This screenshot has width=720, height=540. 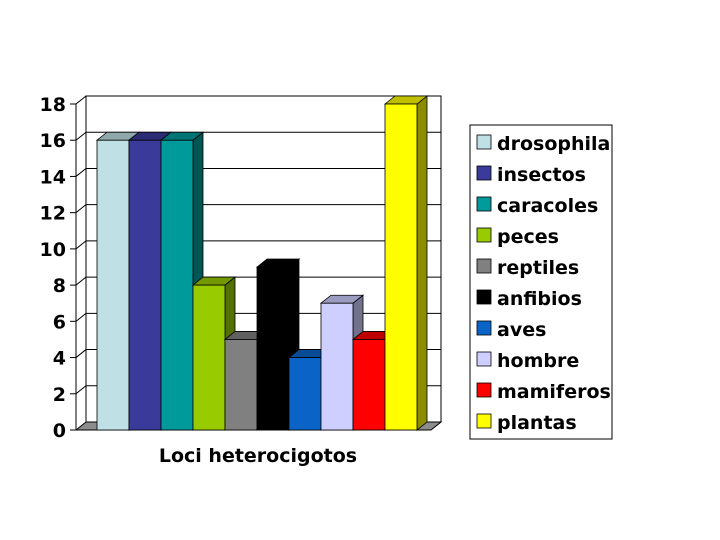 I want to click on bar-side, so click(x=422, y=263).